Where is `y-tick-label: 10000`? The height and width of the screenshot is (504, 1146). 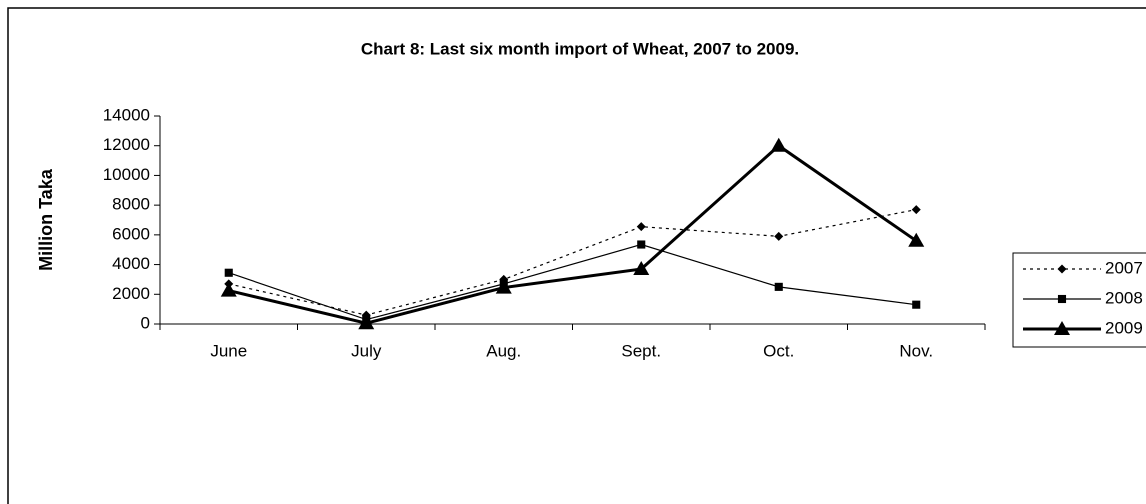 y-tick-label: 10000 is located at coordinates (126, 174).